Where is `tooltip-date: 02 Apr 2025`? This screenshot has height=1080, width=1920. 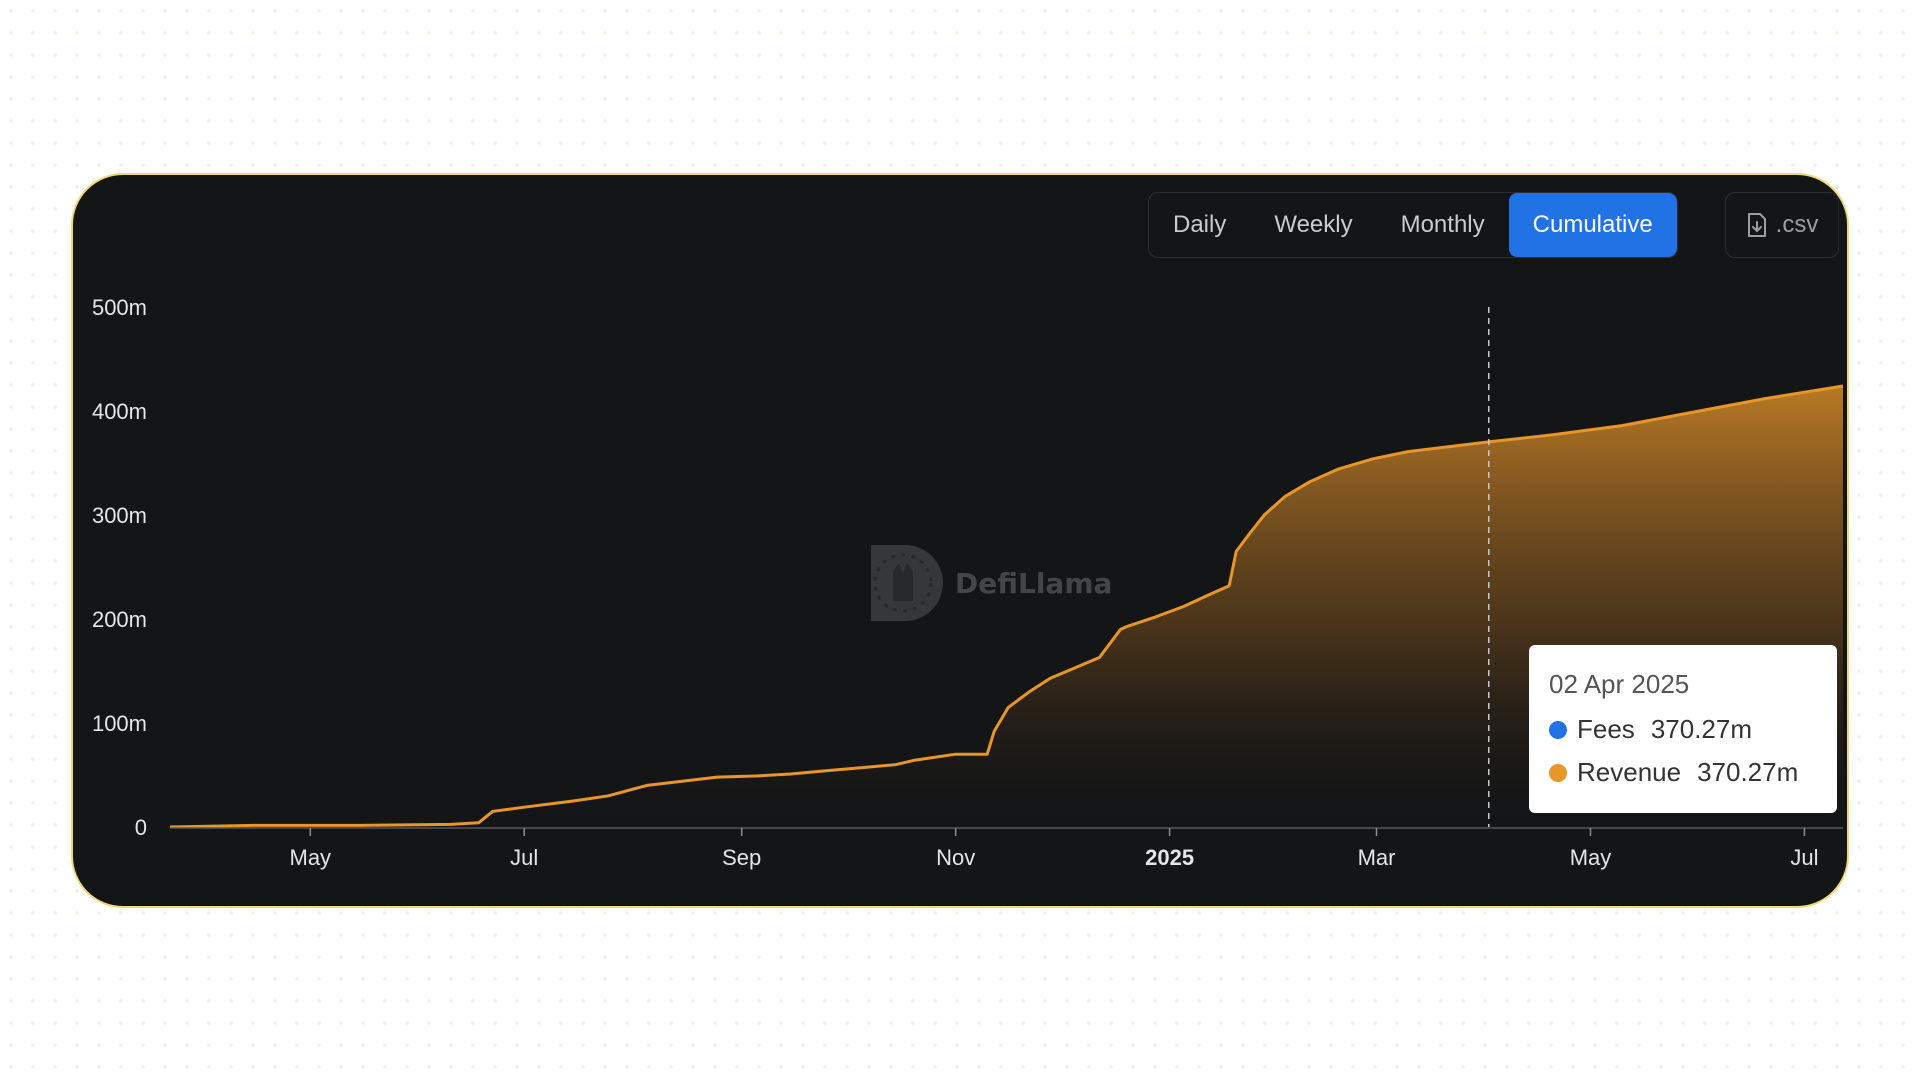 tooltip-date: 02 Apr 2025 is located at coordinates (1619, 684).